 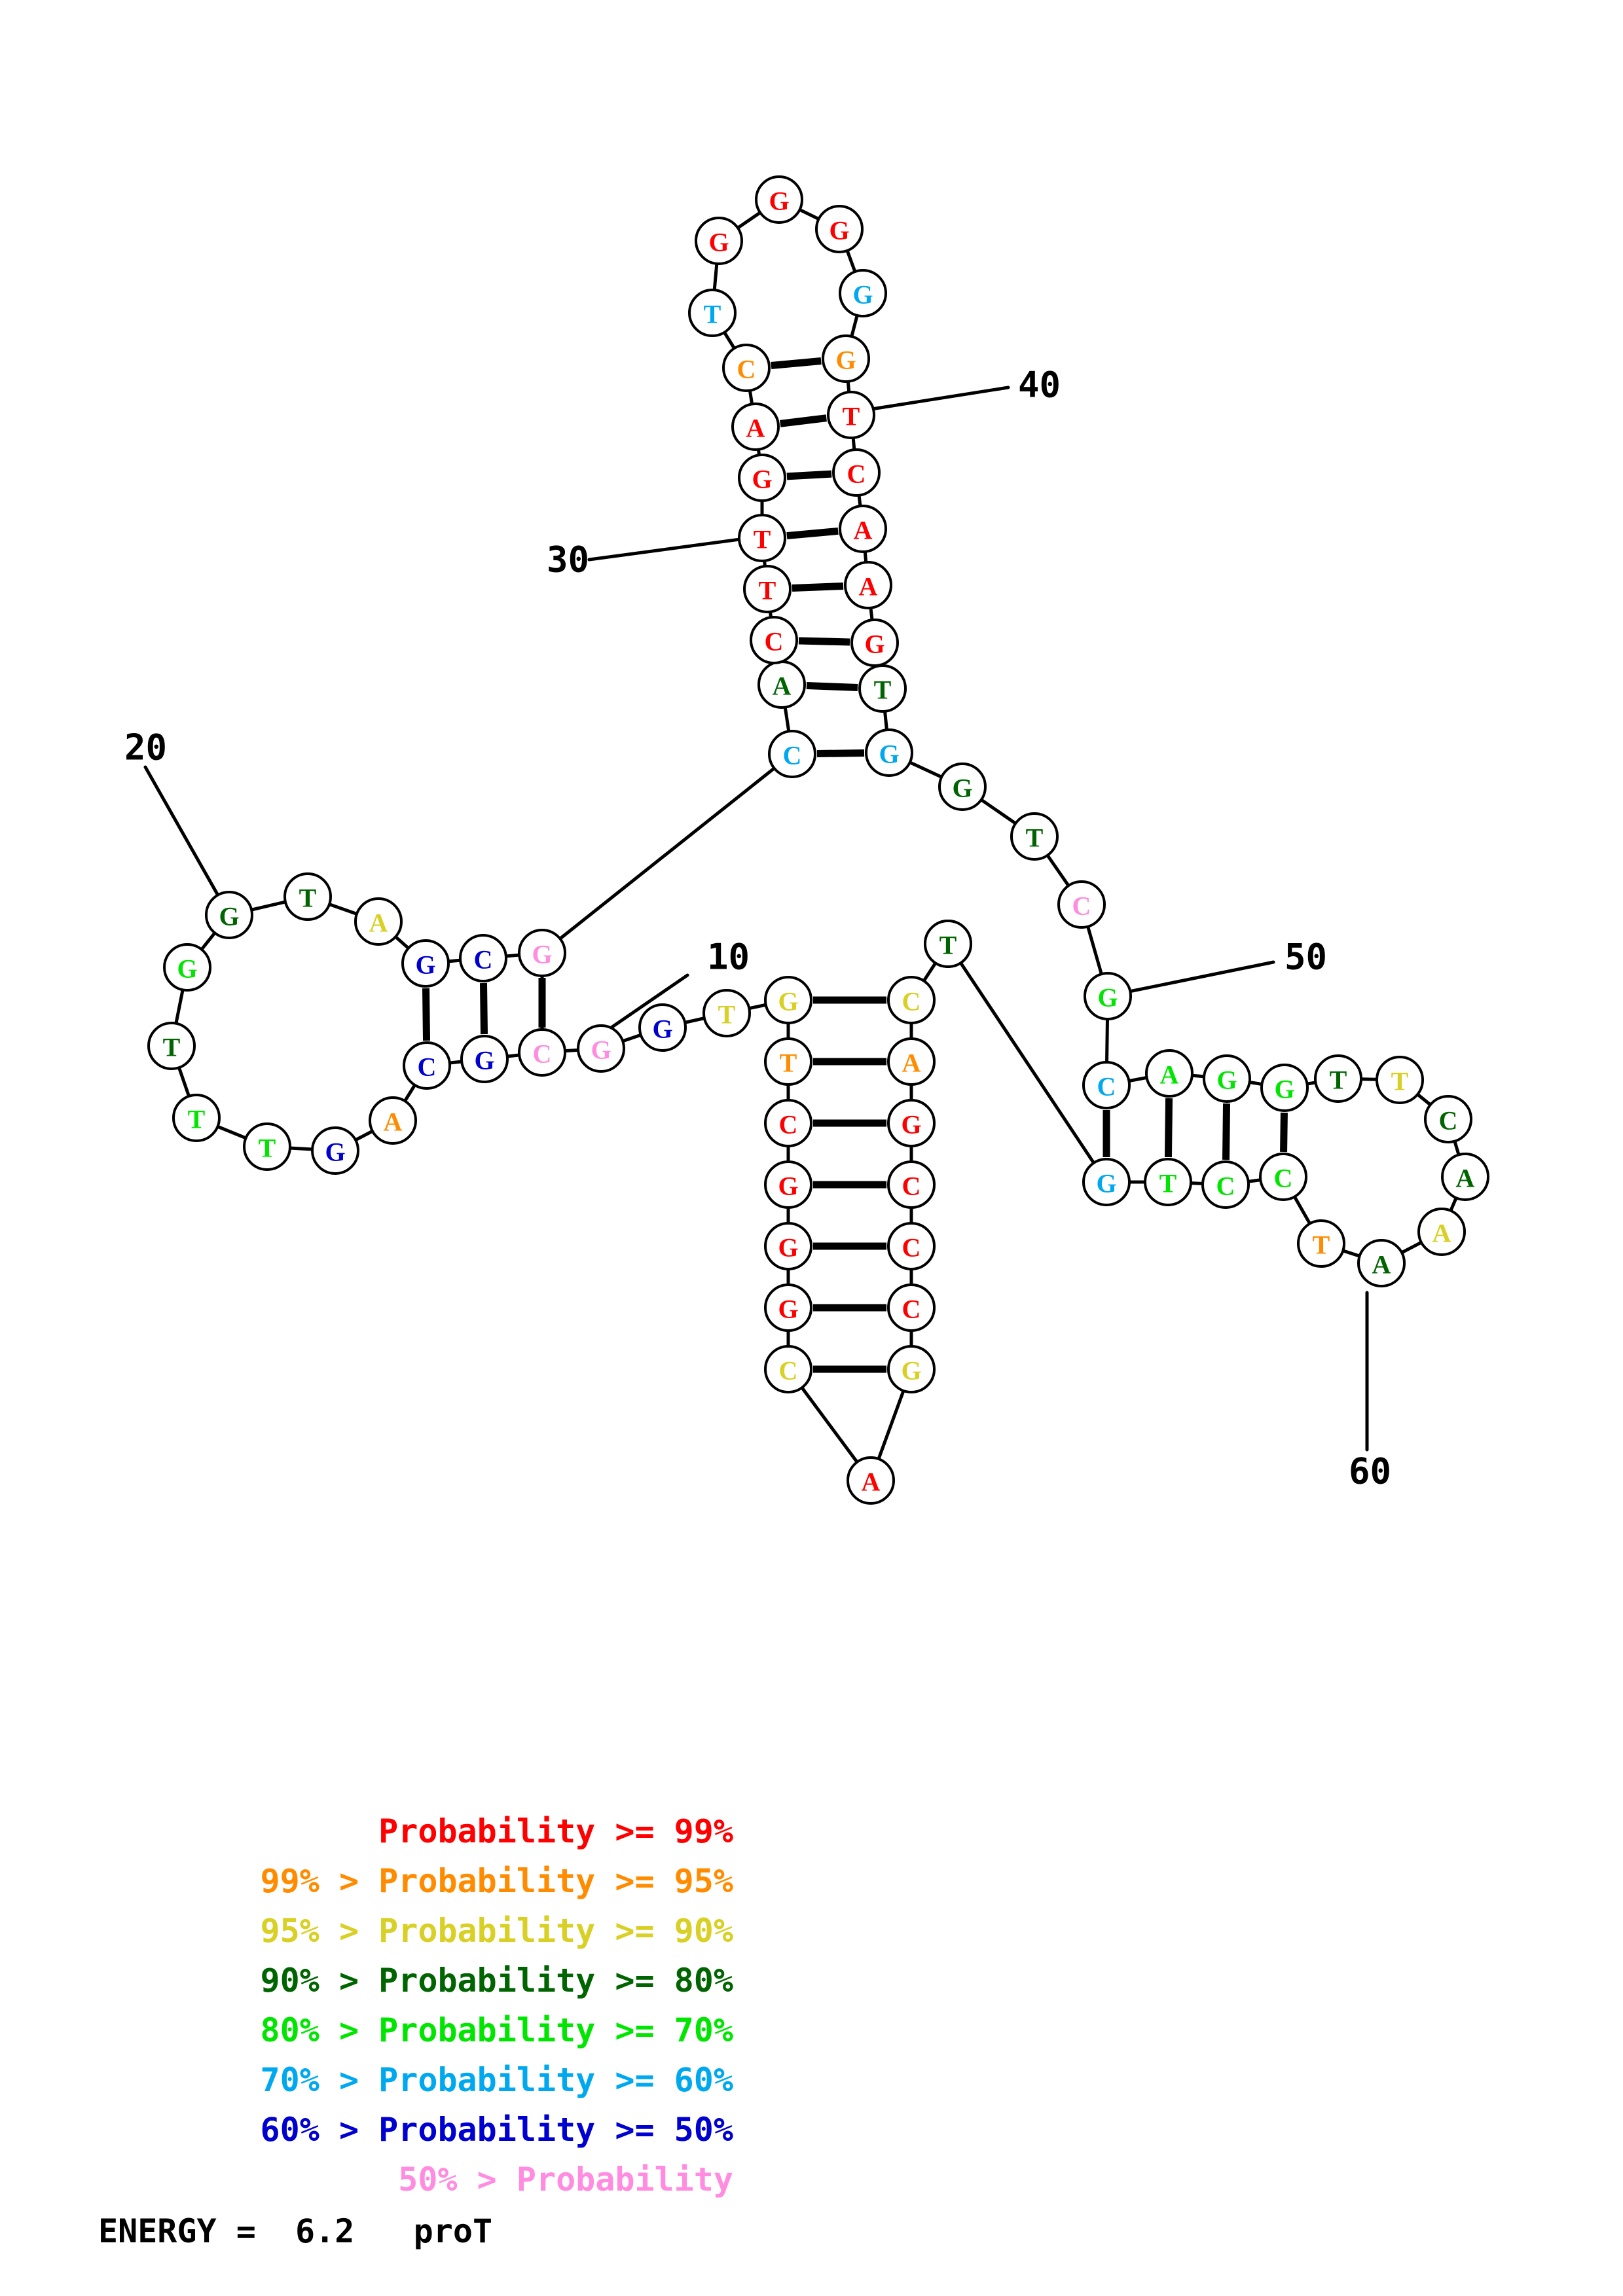 I want to click on base-pair-bond, so click(x=809, y=475).